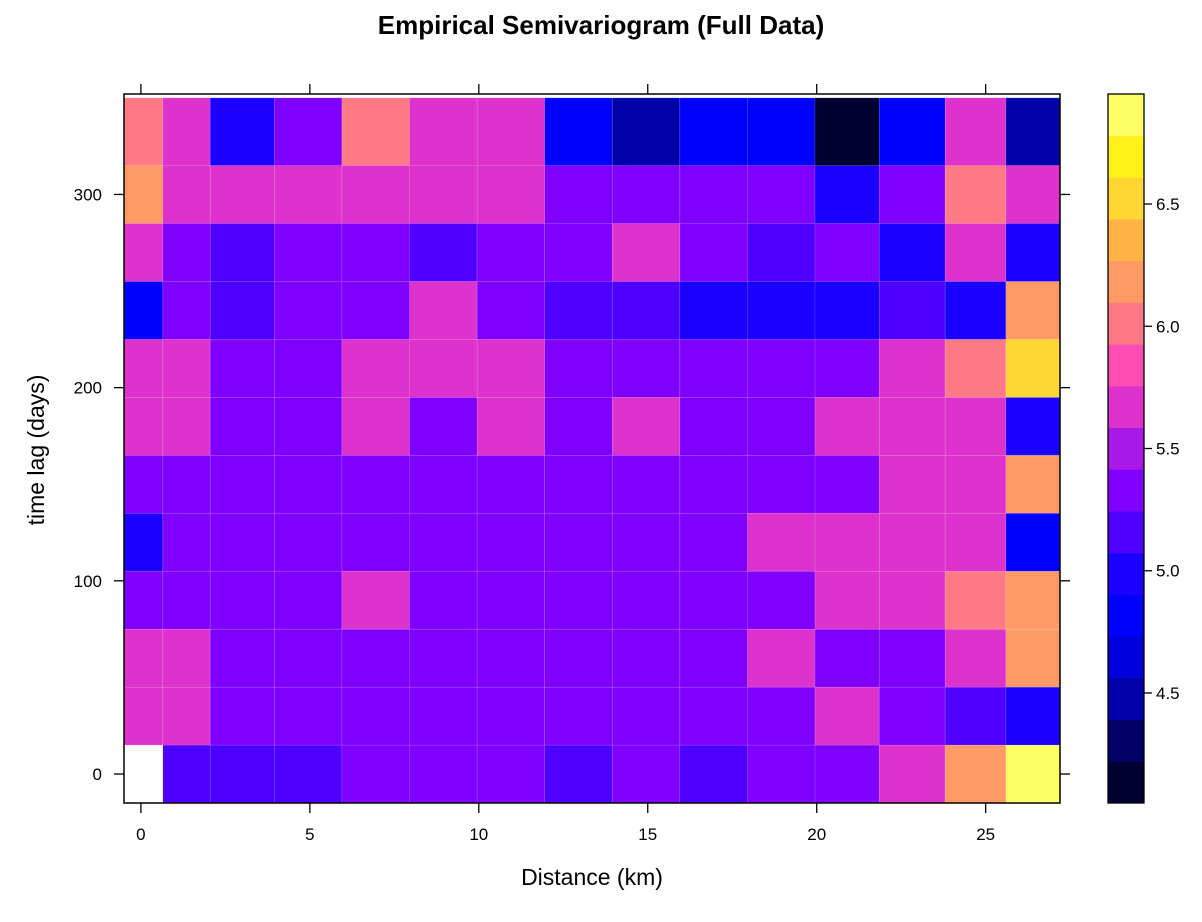 The height and width of the screenshot is (922, 1202). What do you see at coordinates (1168, 571) in the screenshot?
I see `colorbar-tick-label: 5.0` at bounding box center [1168, 571].